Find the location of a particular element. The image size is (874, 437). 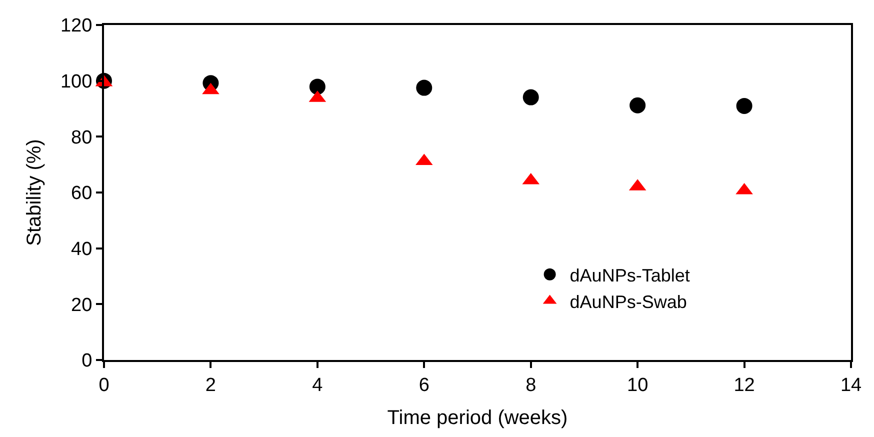

y-axis-title: Stability (%) is located at coordinates (34, 192).